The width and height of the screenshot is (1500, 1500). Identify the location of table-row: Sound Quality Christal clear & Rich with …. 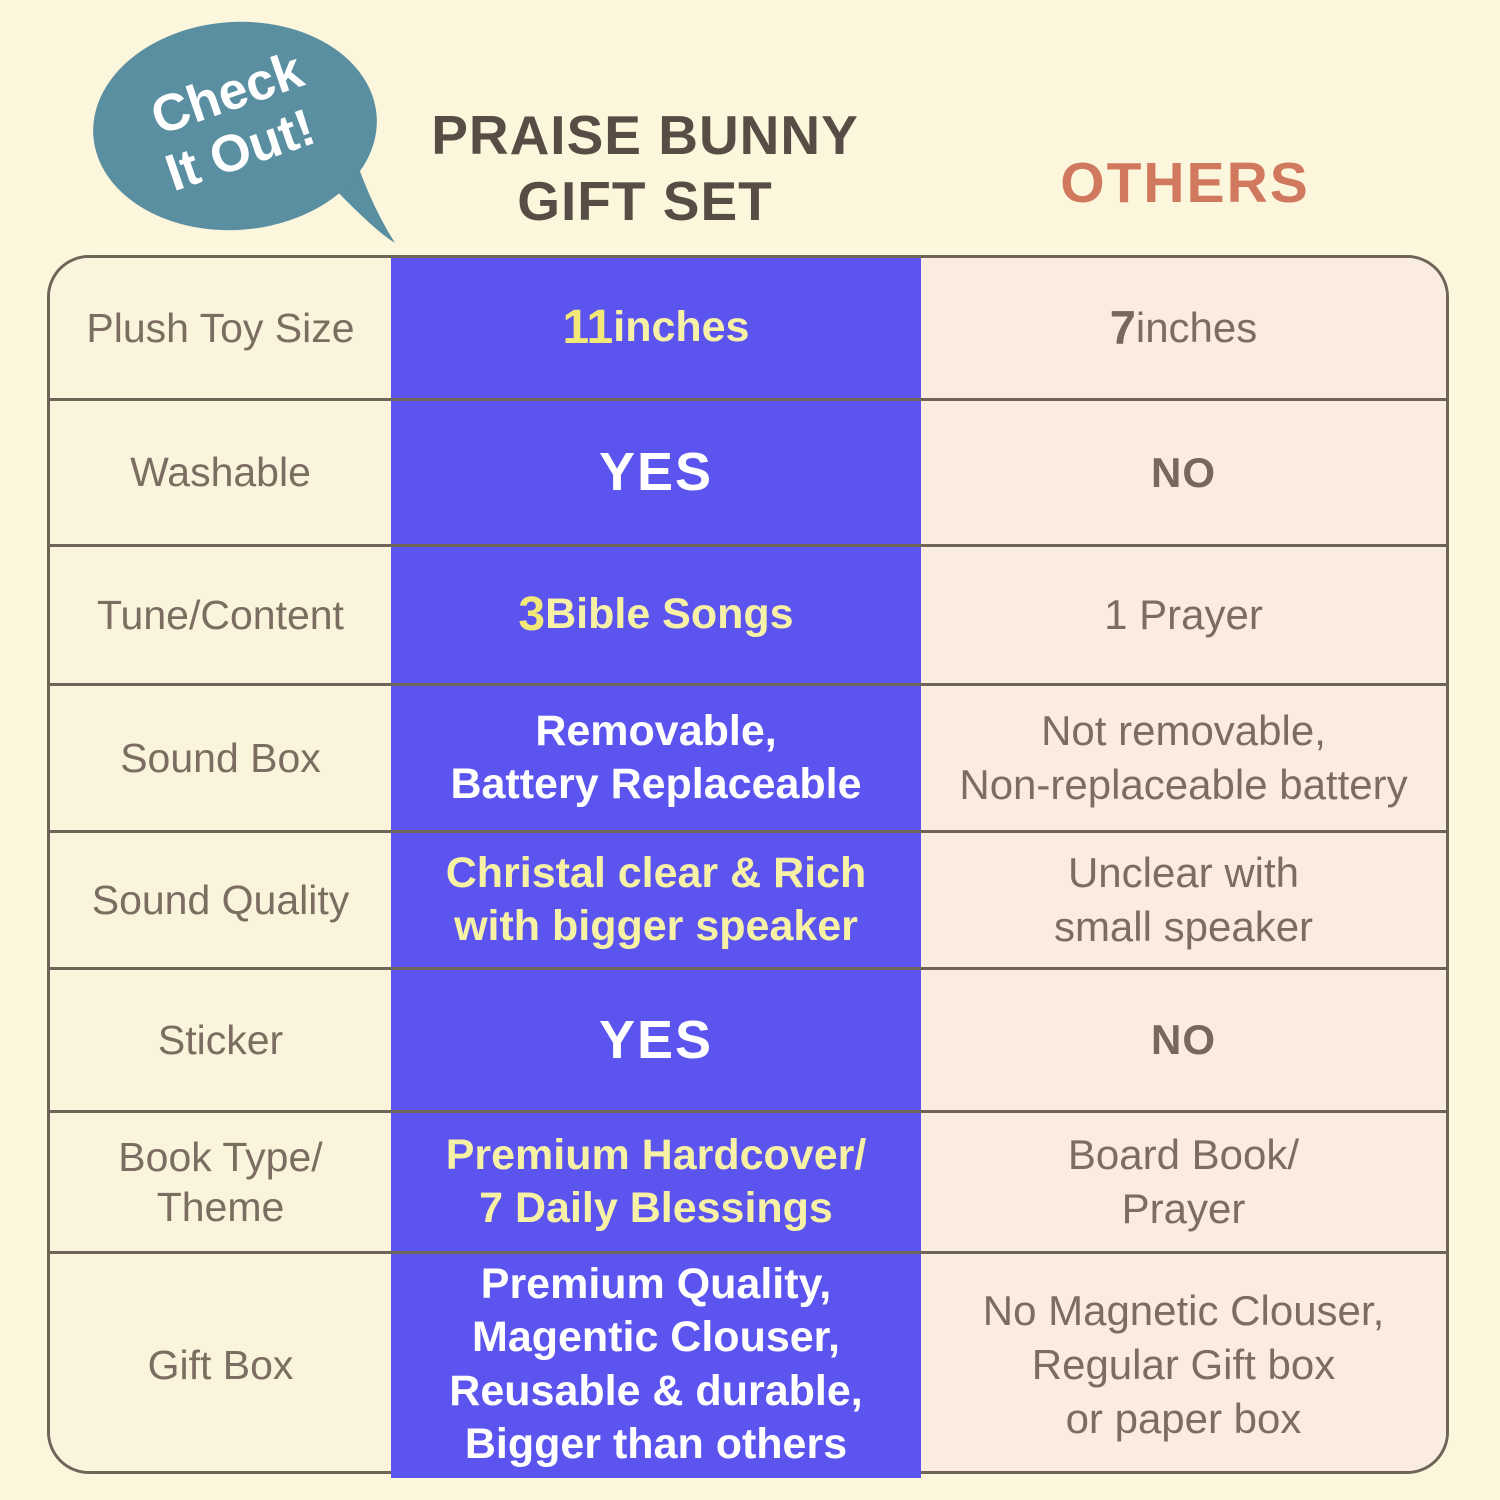
(748, 898).